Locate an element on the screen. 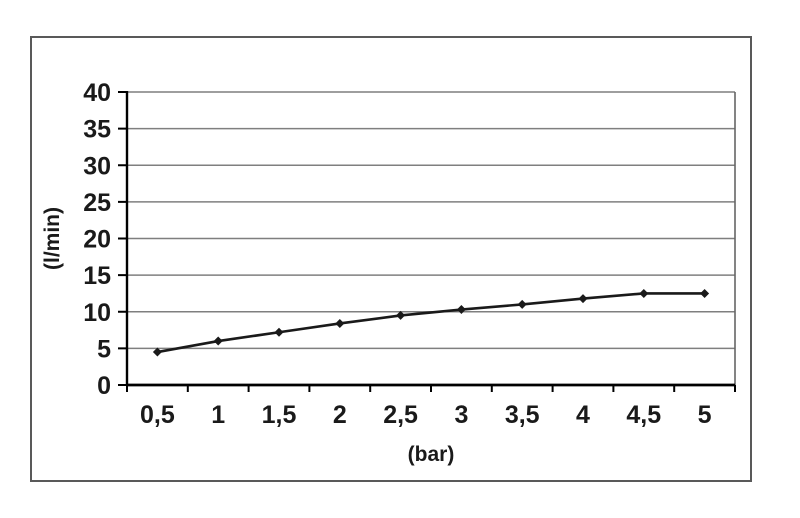 Image resolution: width=800 pixels, height=518 pixels. x-tick-label: 1,5 is located at coordinates (279, 415).